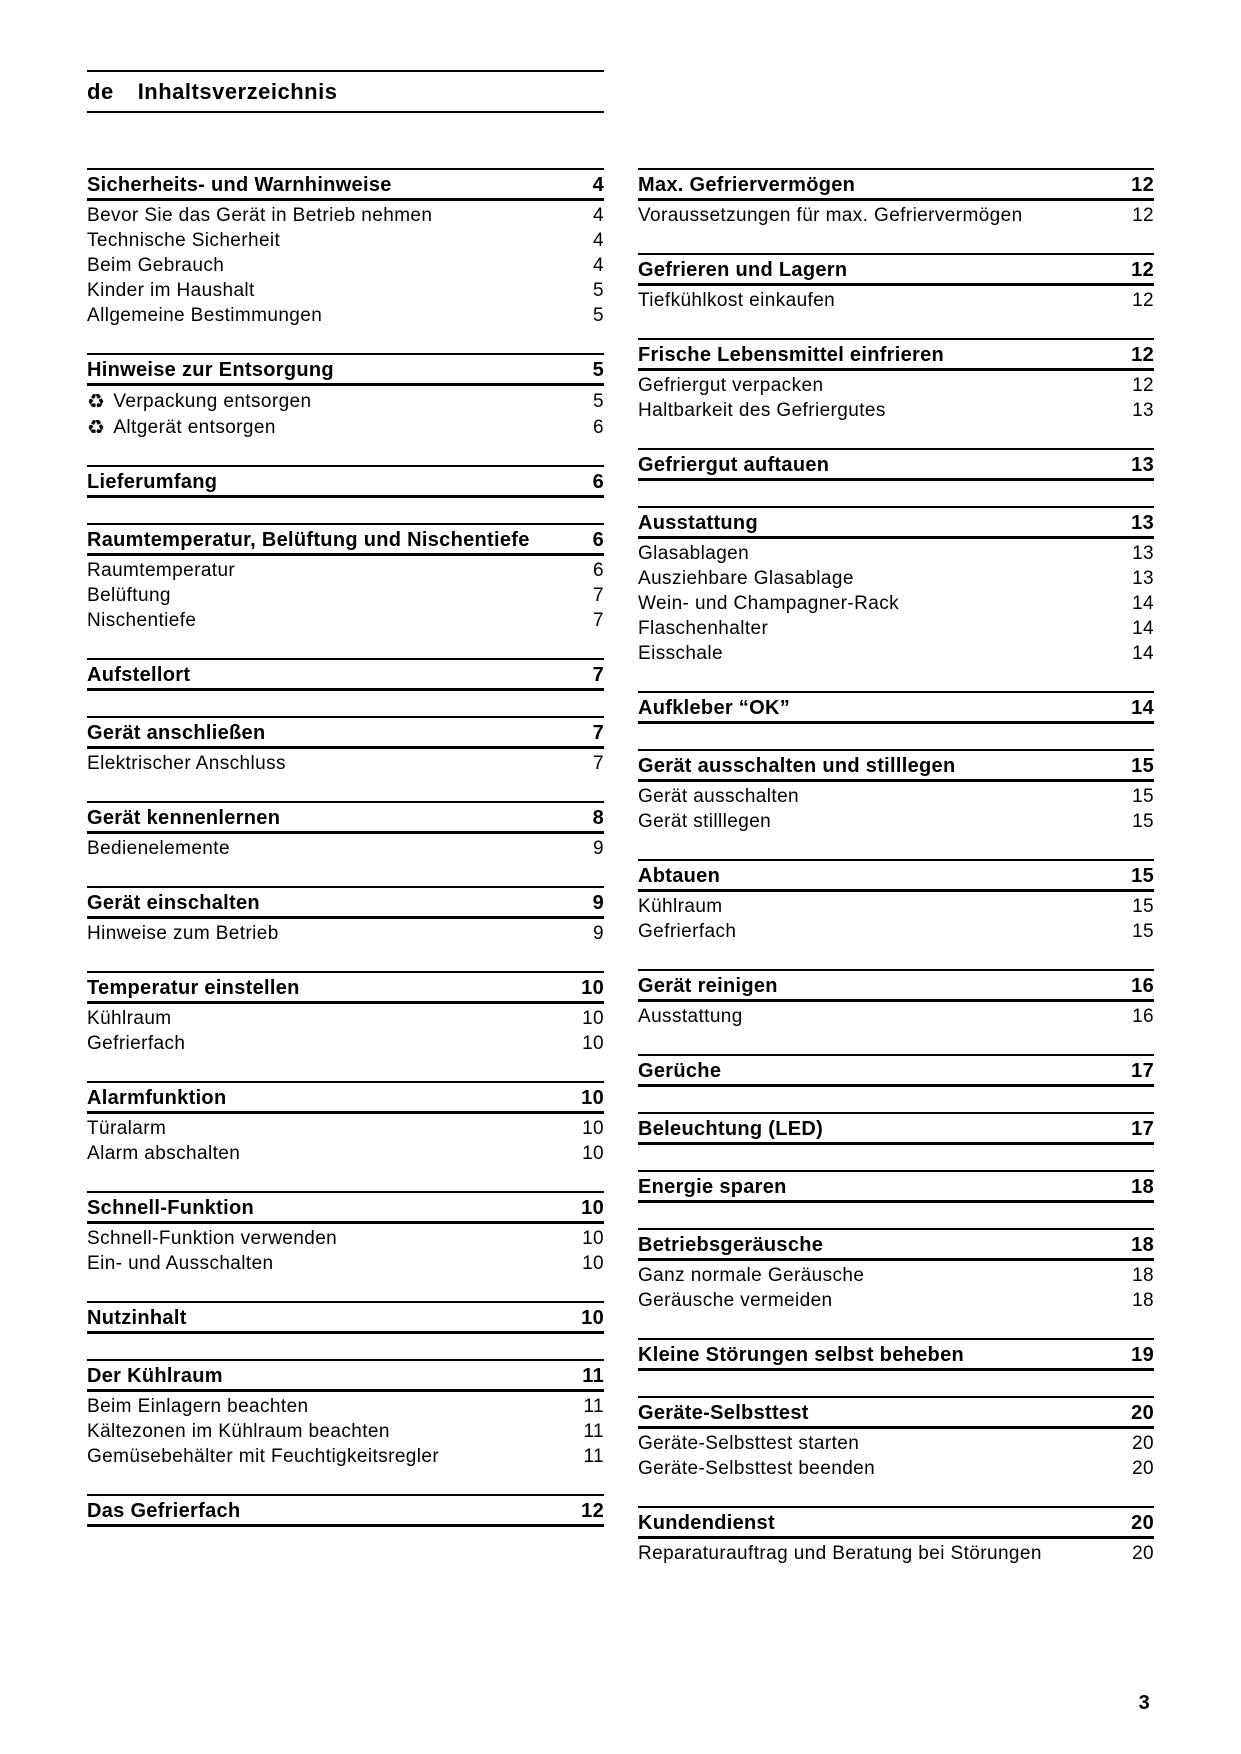 This screenshot has width=1241, height=1754. I want to click on toc-entry-page: 13, so click(1143, 553).